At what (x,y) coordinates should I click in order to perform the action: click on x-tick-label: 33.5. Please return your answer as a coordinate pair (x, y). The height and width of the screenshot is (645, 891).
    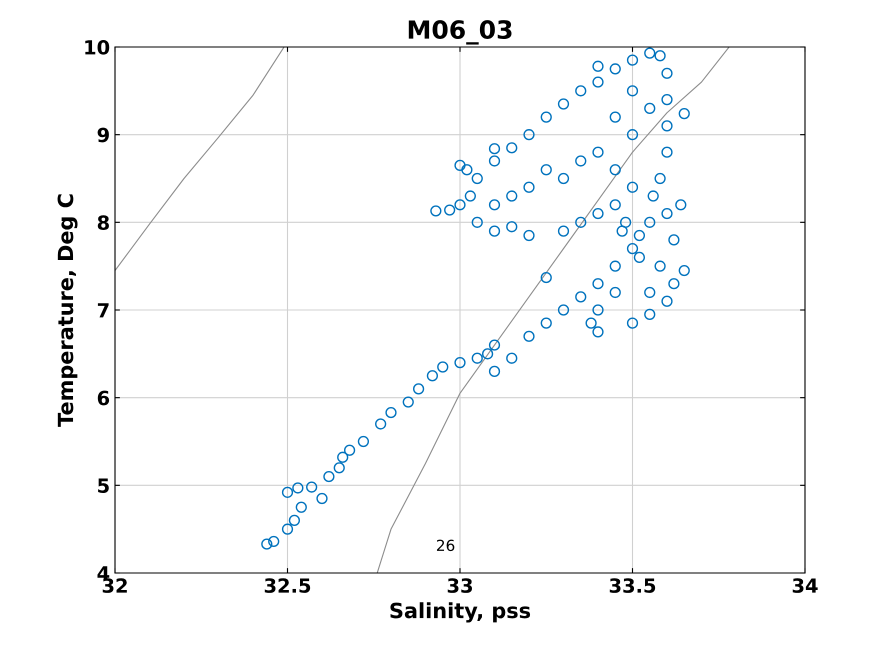
    Looking at the image, I should click on (633, 585).